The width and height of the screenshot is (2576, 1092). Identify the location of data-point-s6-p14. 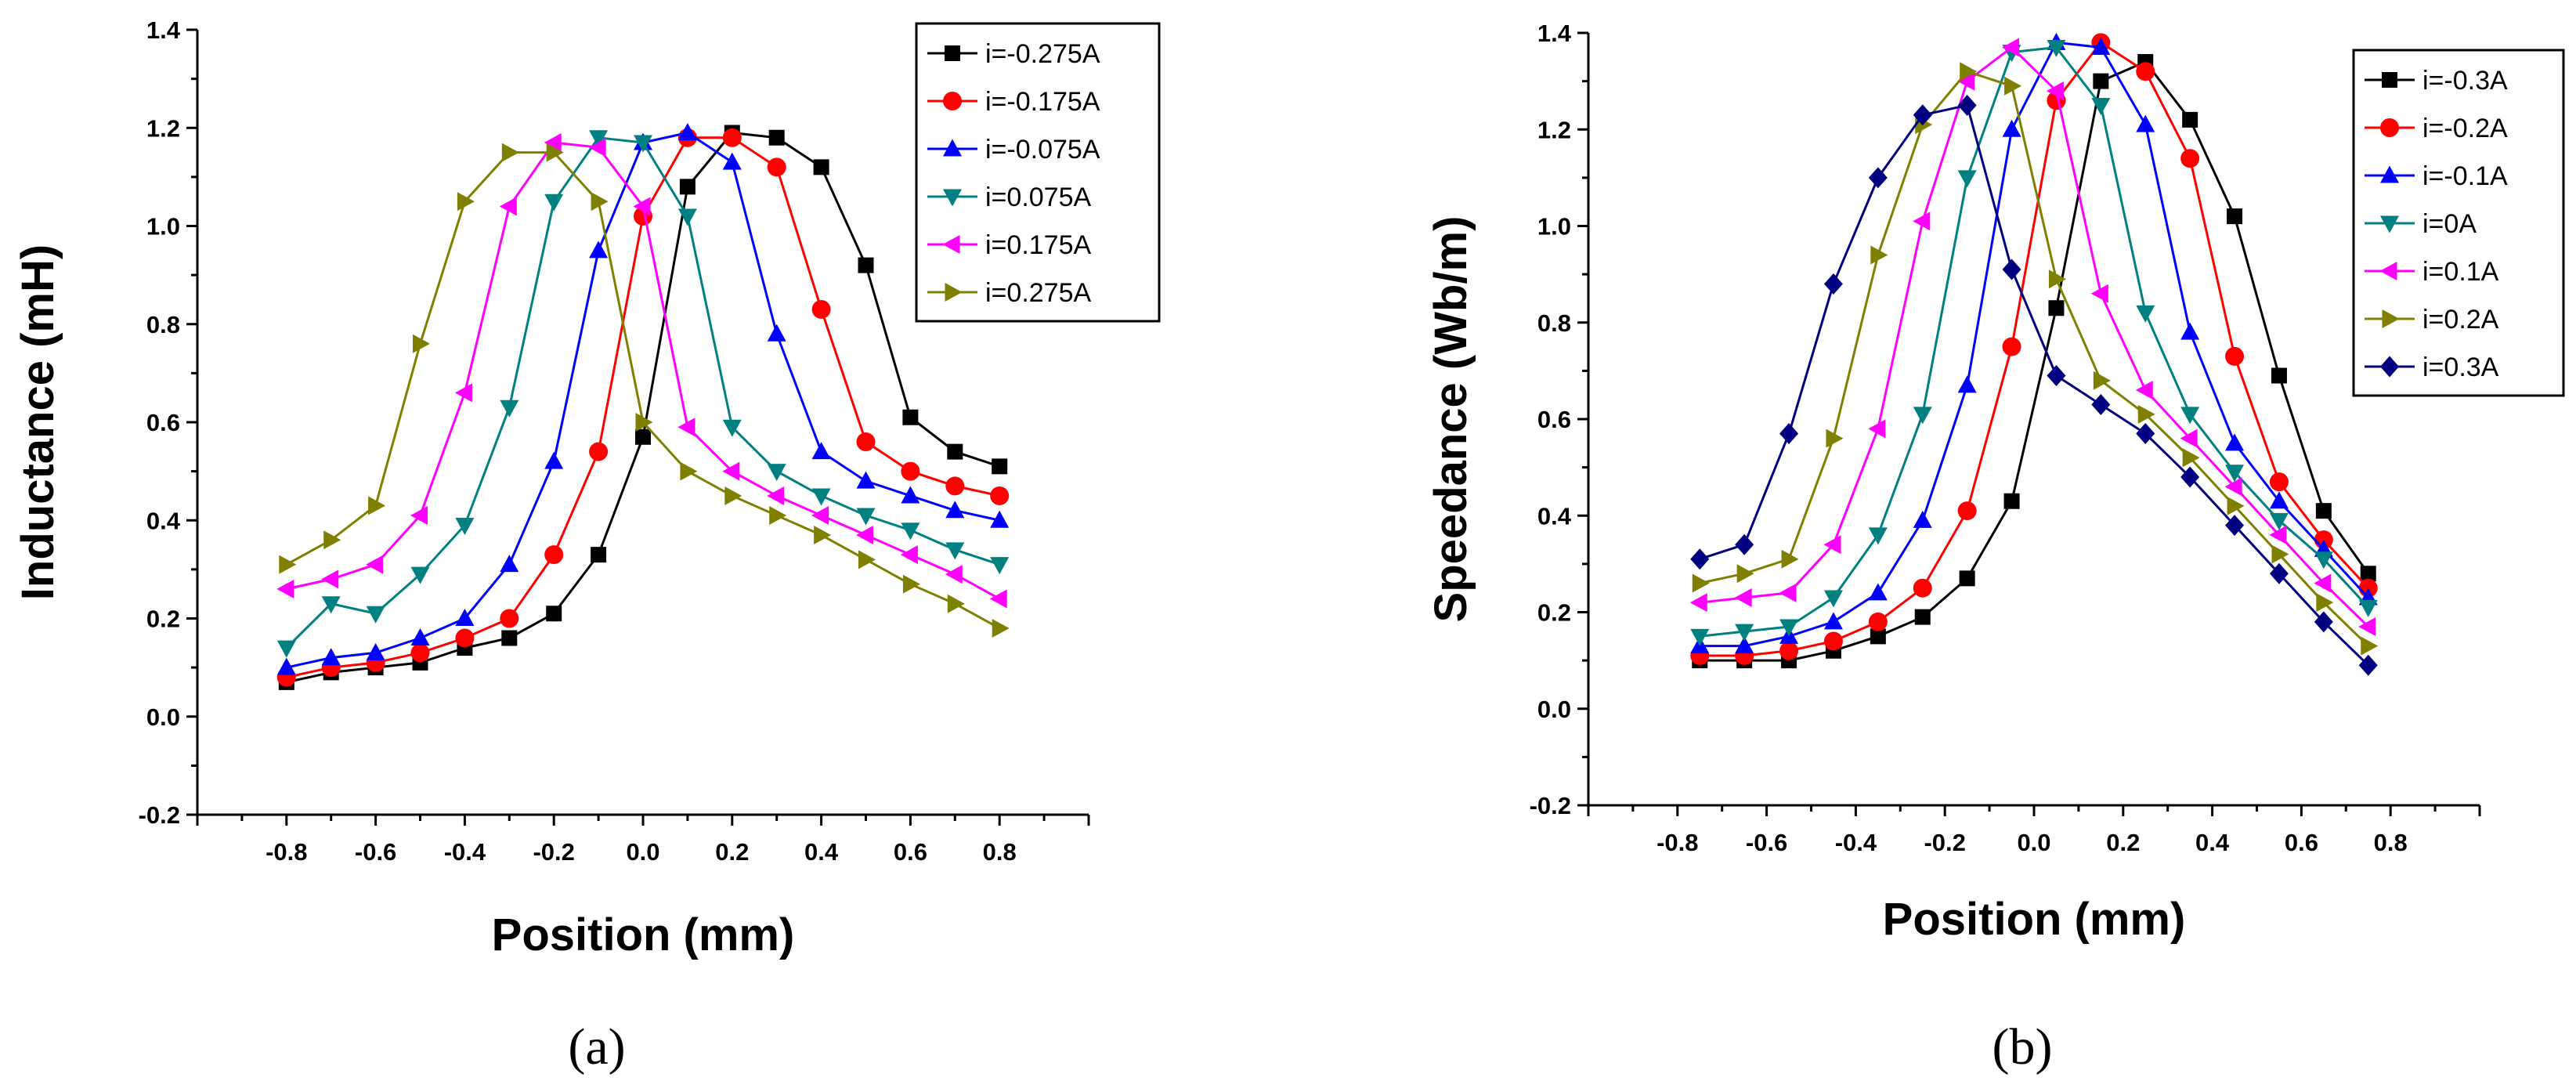
(2323, 622).